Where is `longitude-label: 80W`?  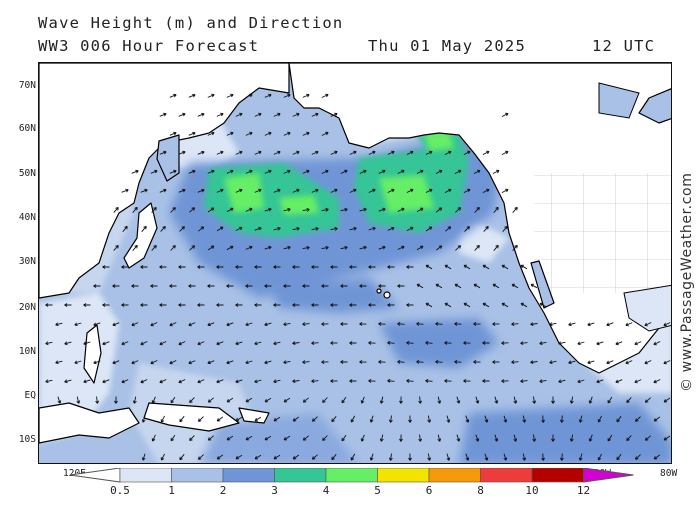 longitude-label: 80W is located at coordinates (669, 473).